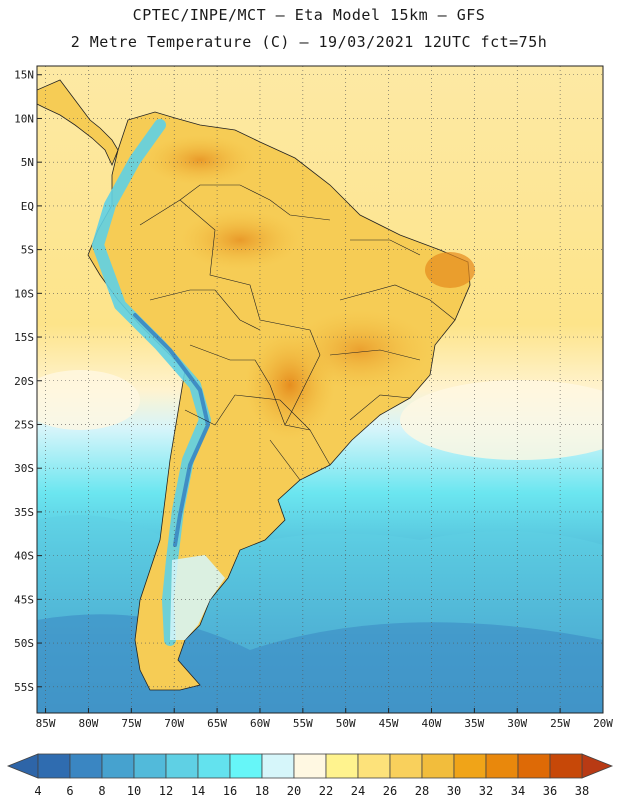 The height and width of the screenshot is (800, 618). What do you see at coordinates (24, 643) in the screenshot?
I see `lat-tick-label: 50S` at bounding box center [24, 643].